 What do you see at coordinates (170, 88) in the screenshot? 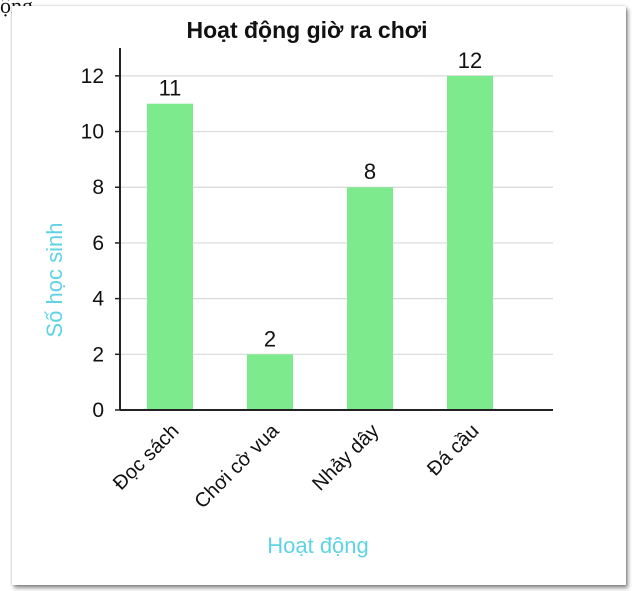
I see `data-label: 11` at bounding box center [170, 88].